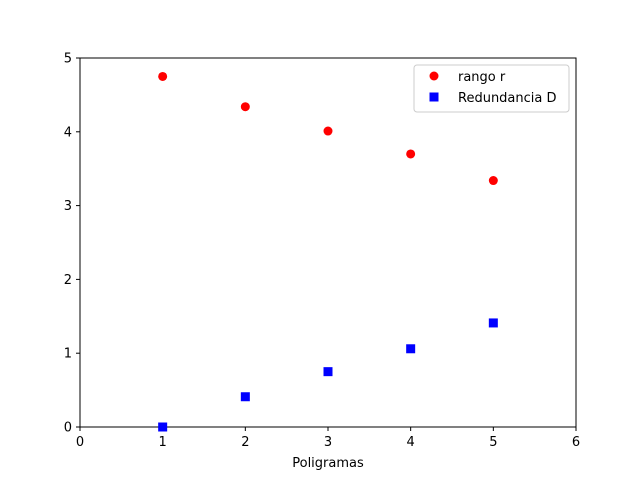  I want to click on x-tick-label: 5, so click(493, 442).